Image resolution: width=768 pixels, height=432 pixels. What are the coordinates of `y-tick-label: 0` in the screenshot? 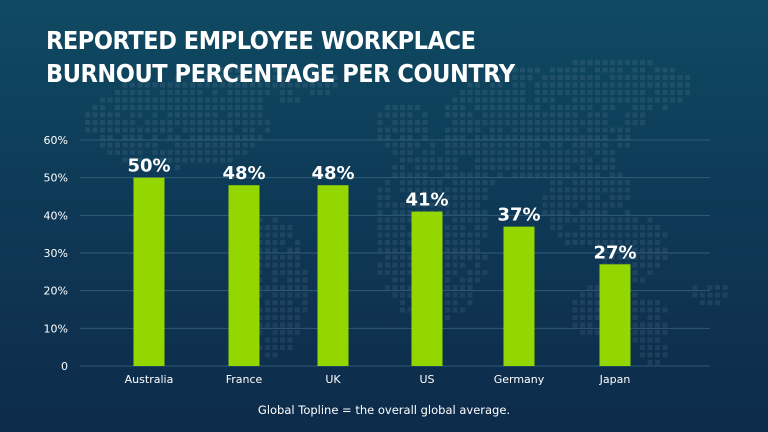 It's located at (64, 366).